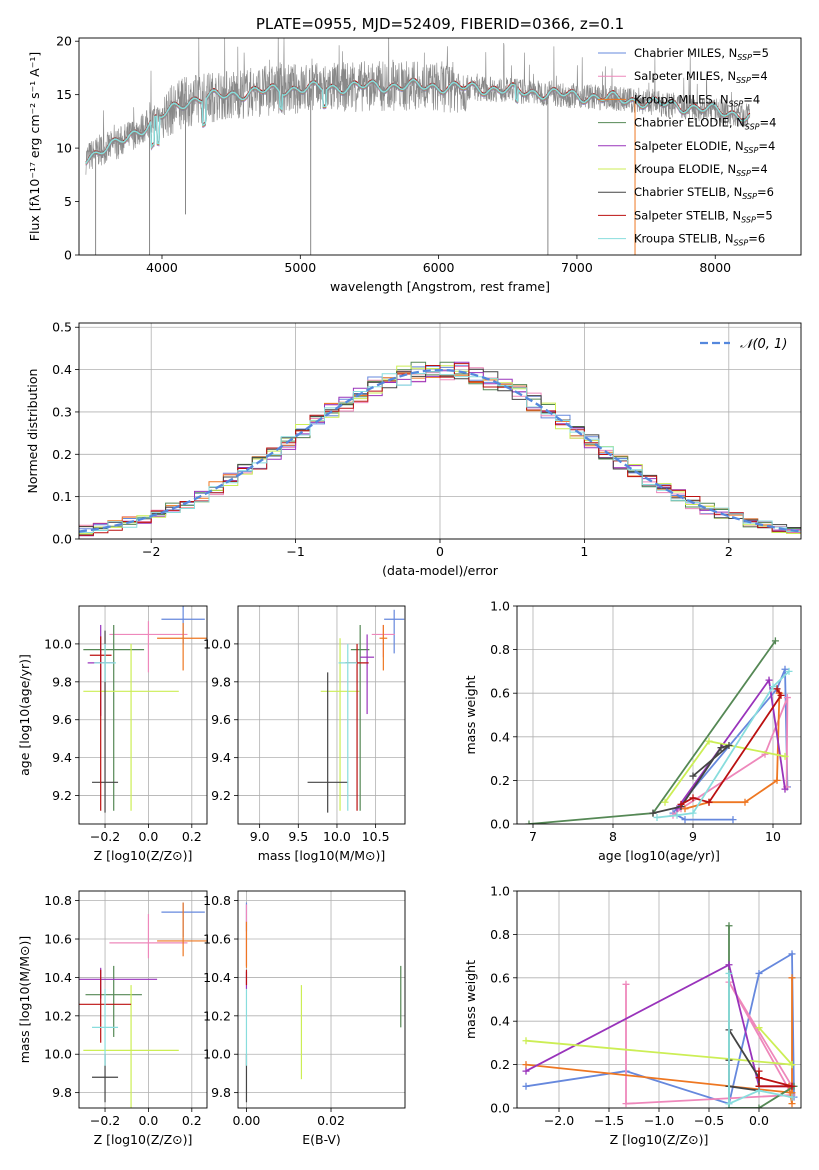  Describe the element at coordinates (440, 286) in the screenshot. I see `spectrum-xlabel: wavelength [Angstrom, rest frame]` at that location.